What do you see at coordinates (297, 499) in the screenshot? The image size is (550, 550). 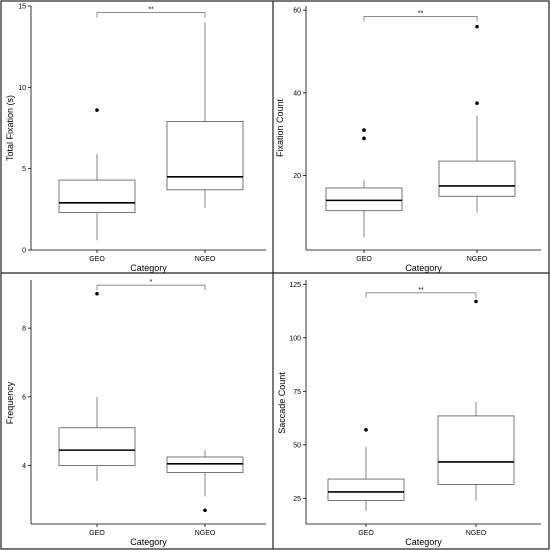 I see `y-tick-label: 25` at bounding box center [297, 499].